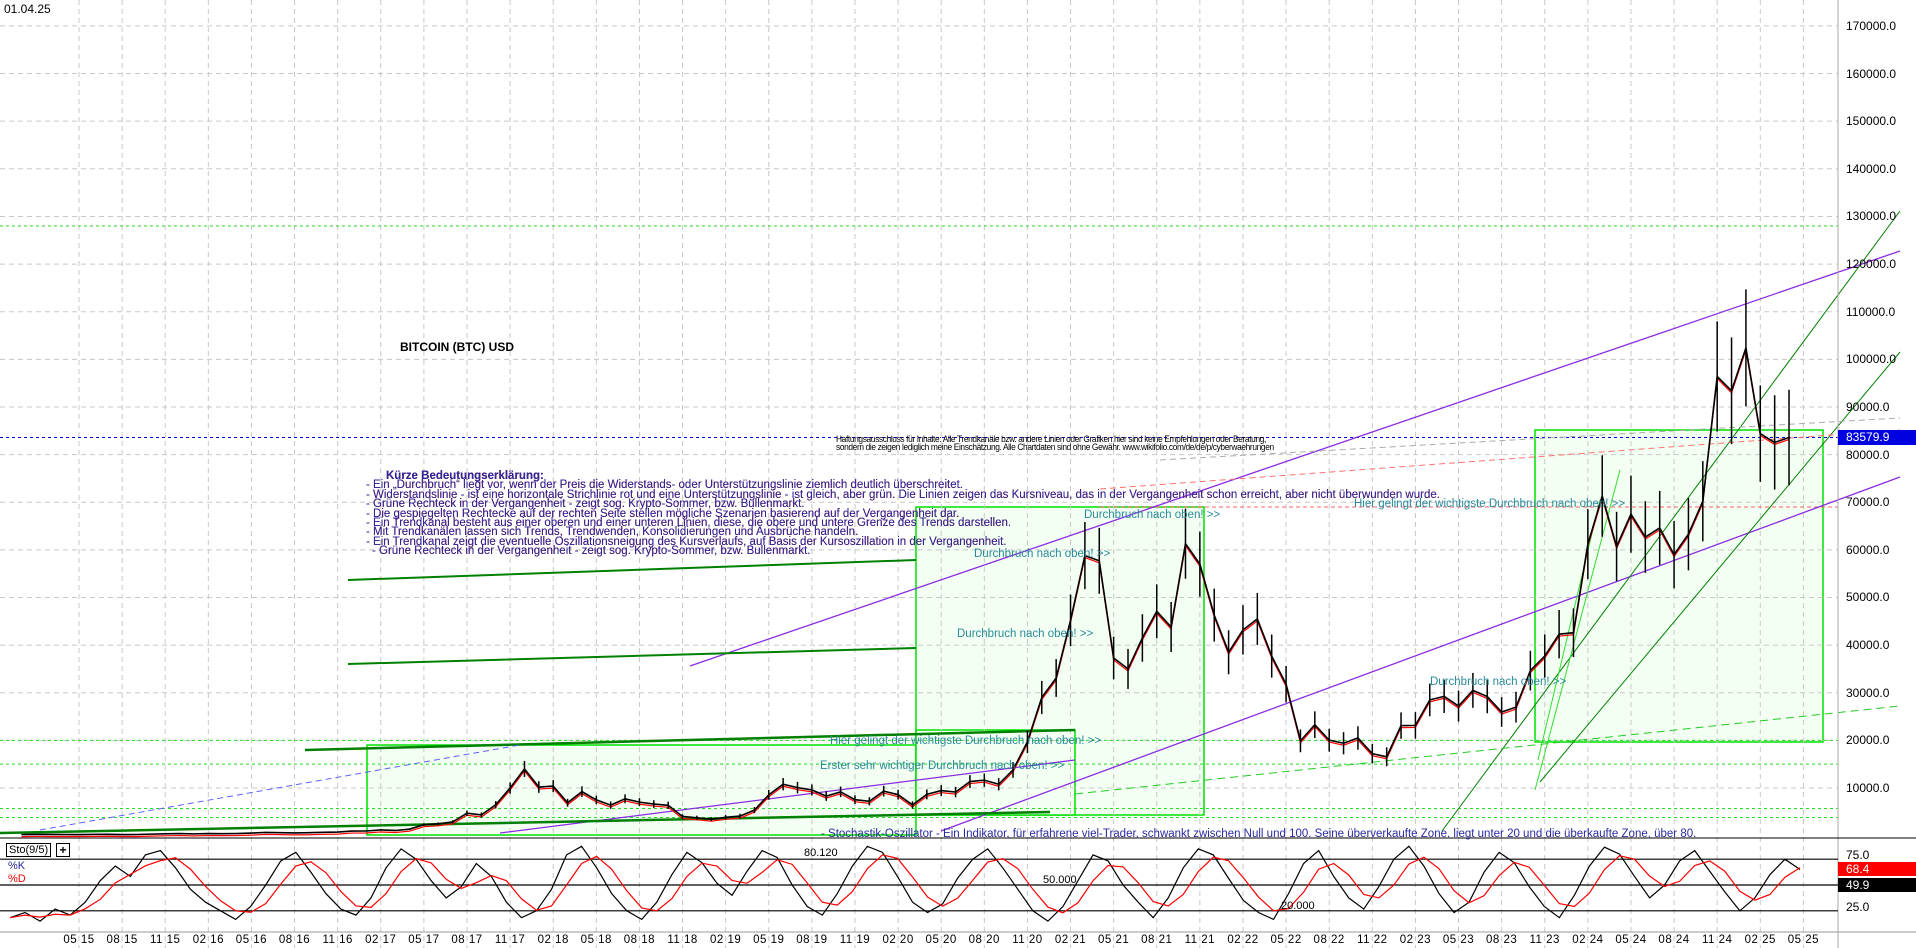  Describe the element at coordinates (1868, 454) in the screenshot. I see `price-axis-label: 80000.0` at that location.